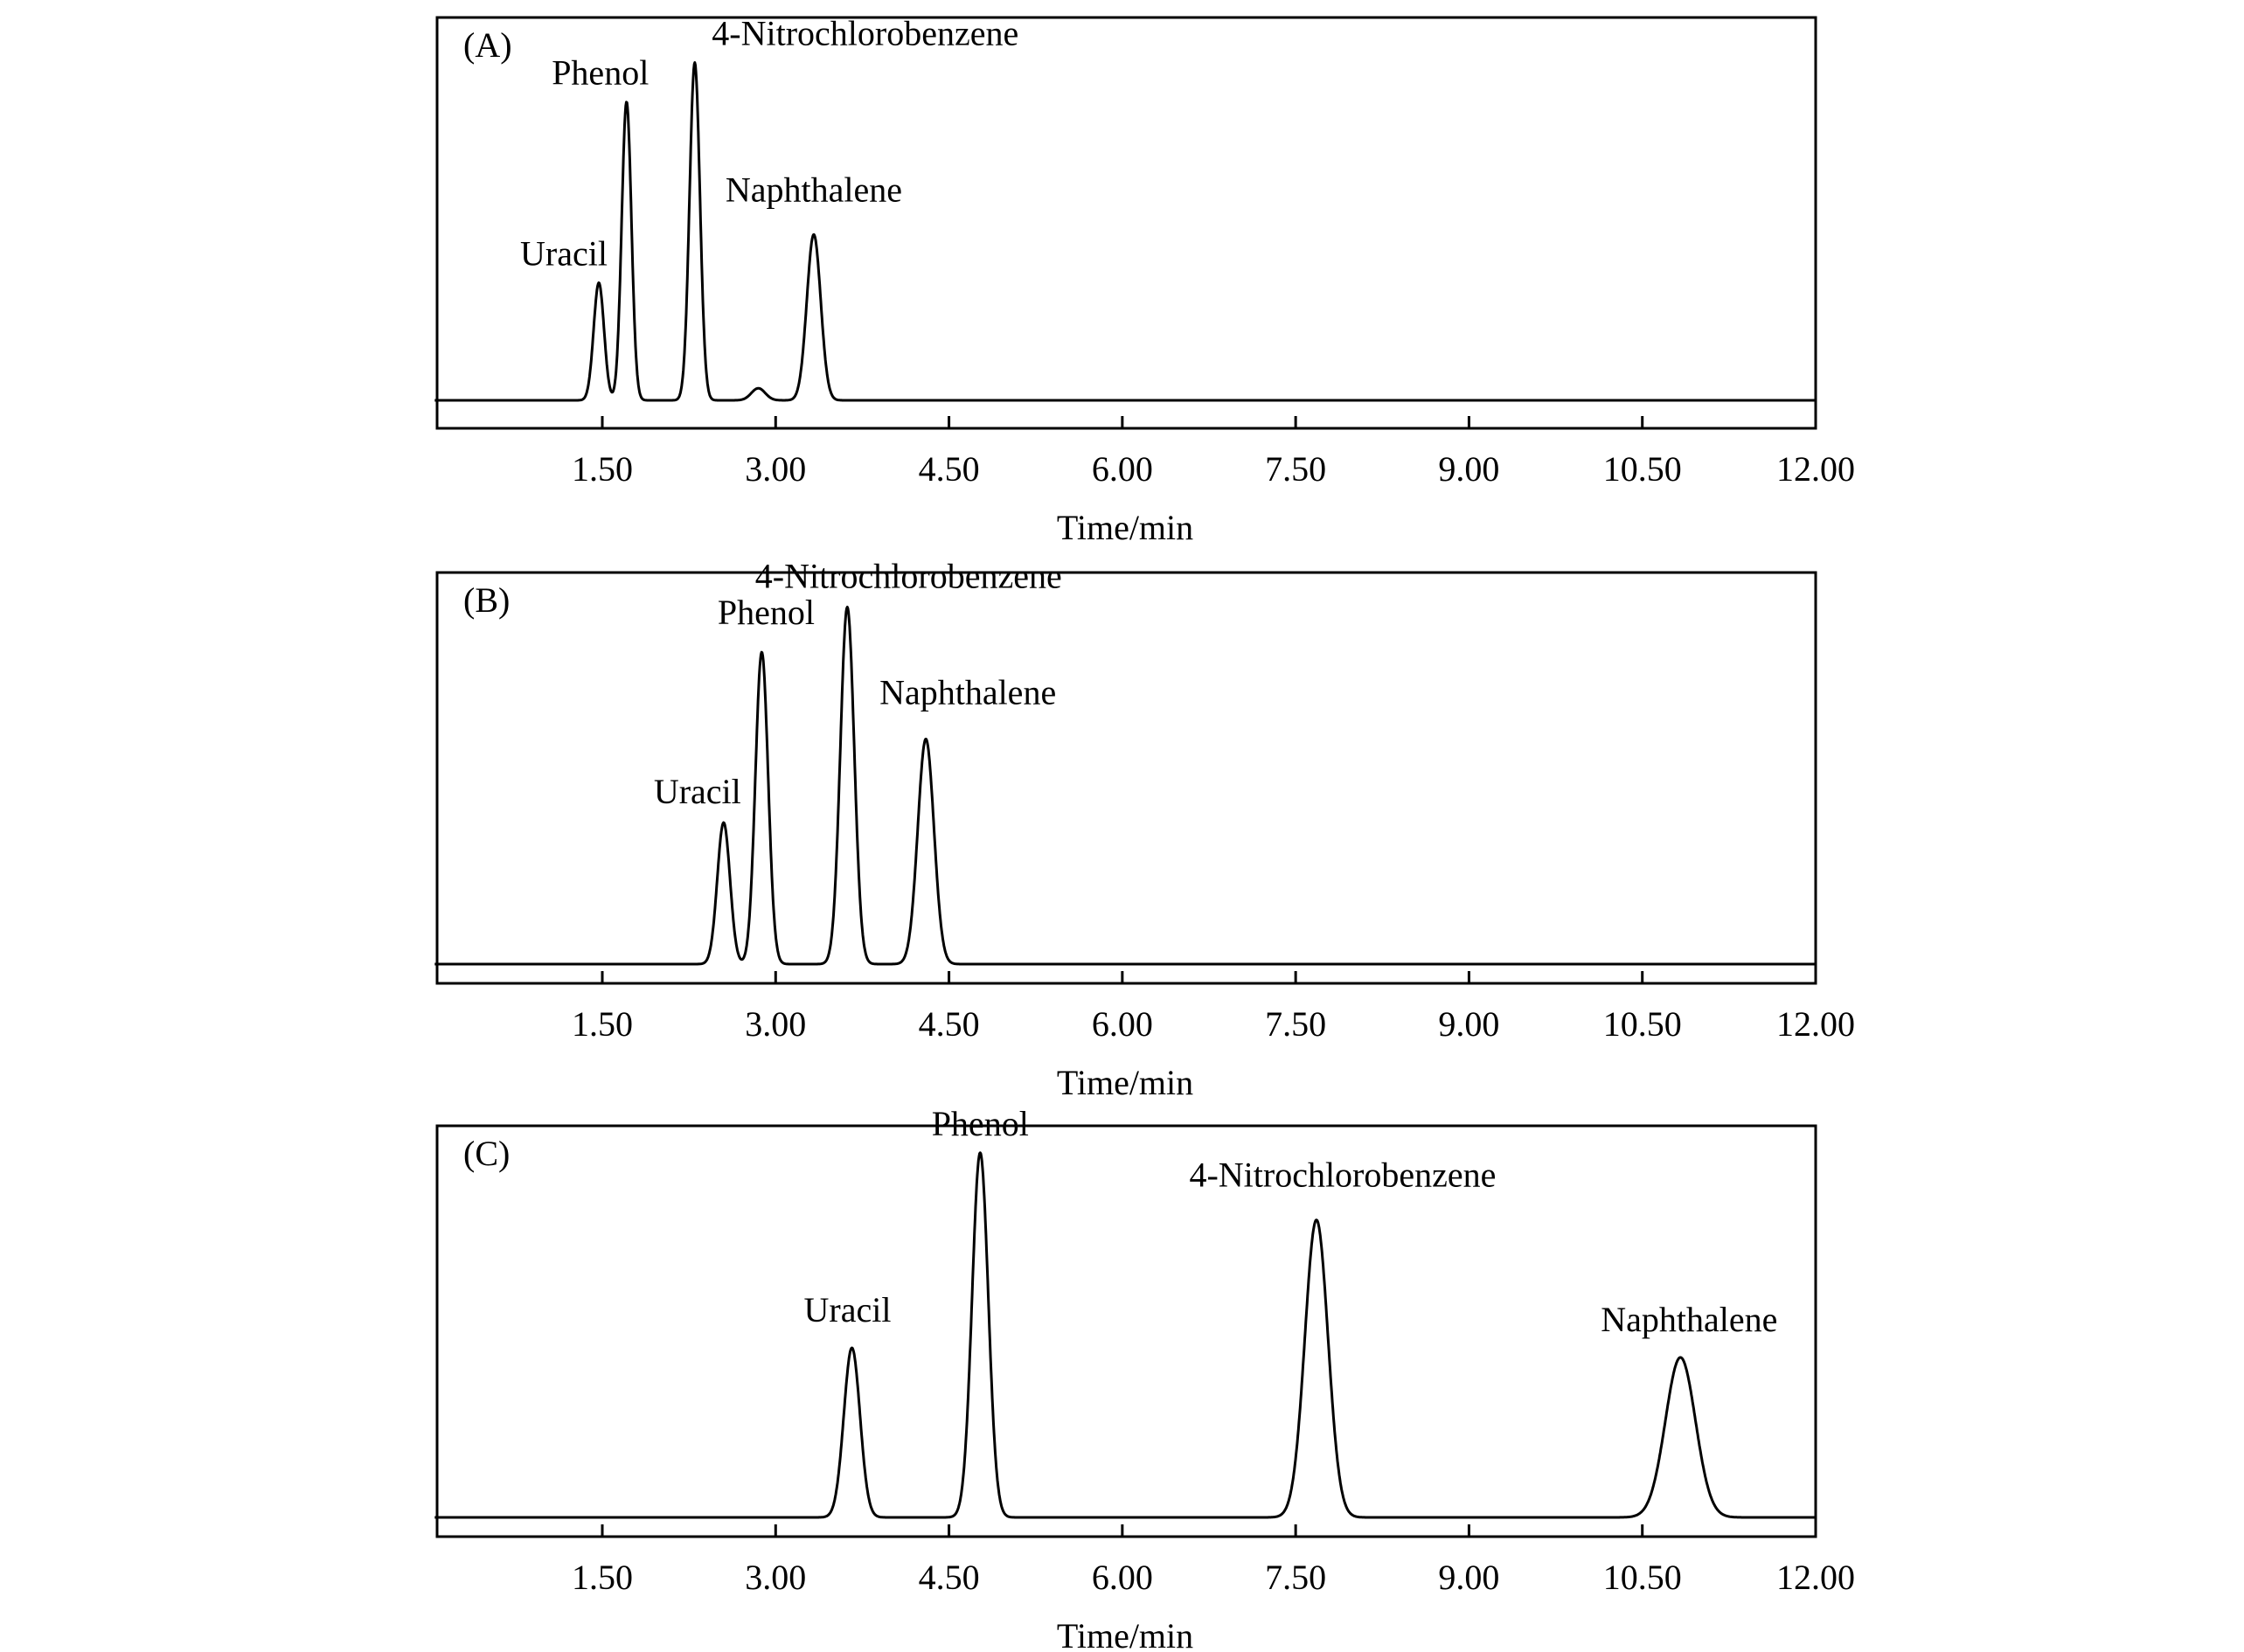  Describe the element at coordinates (487, 1154) in the screenshot. I see `panel-label: (C)` at that location.